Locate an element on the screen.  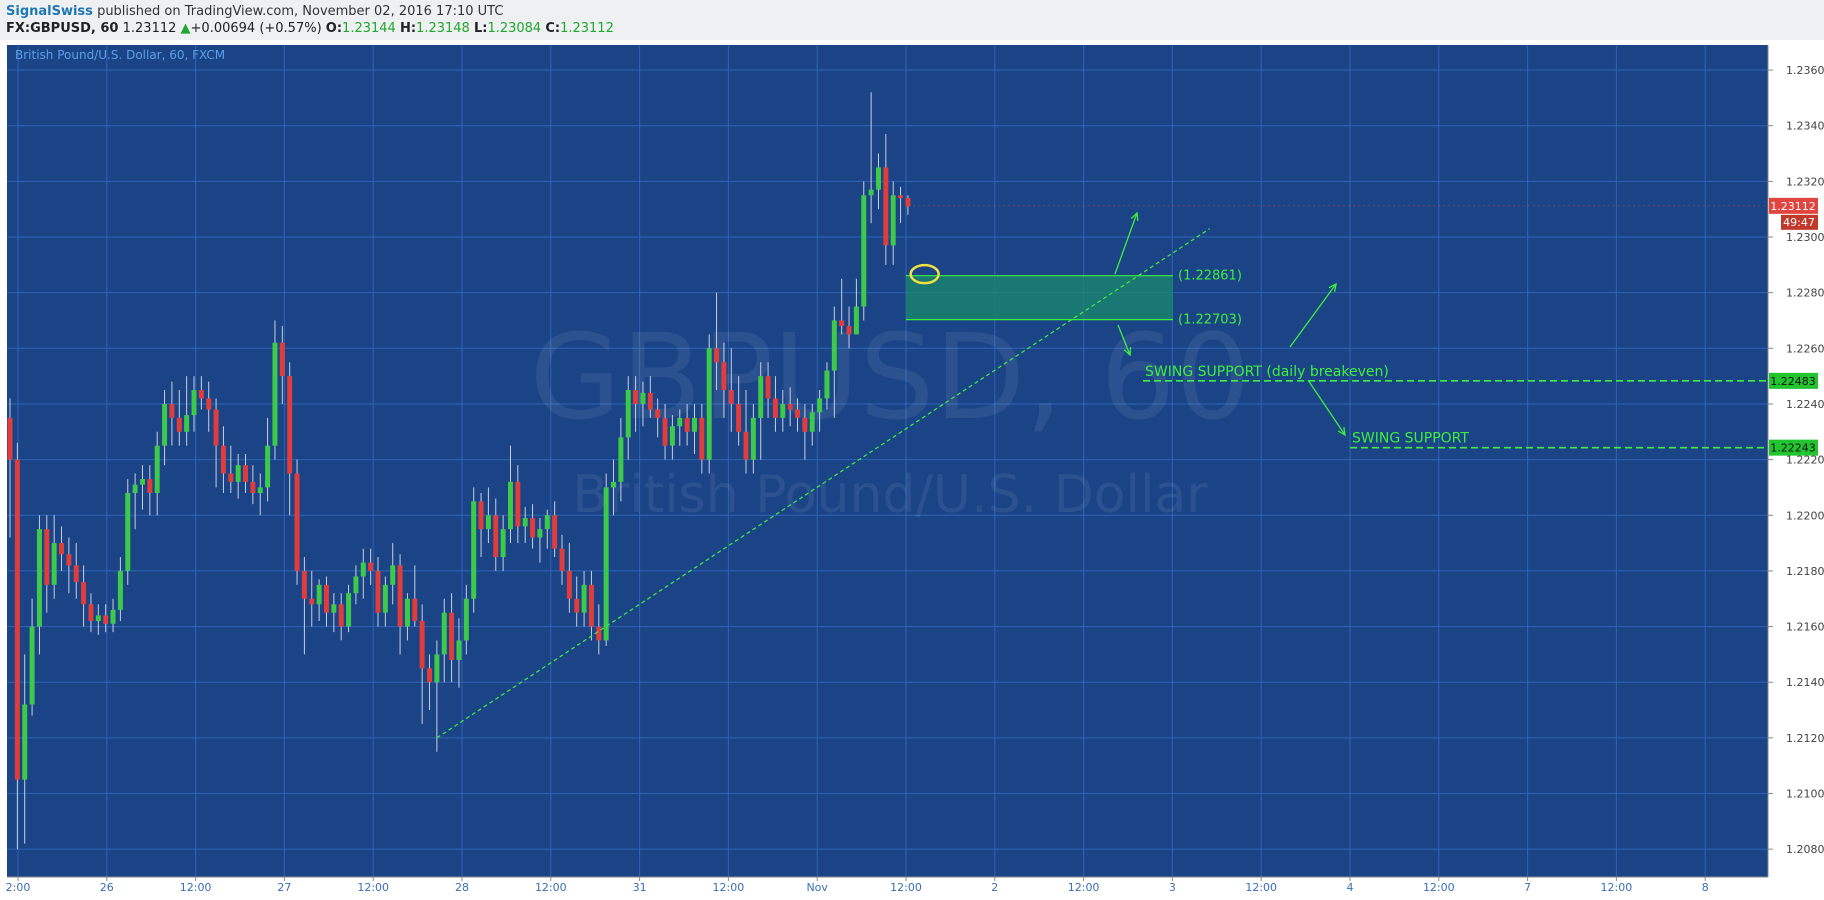
y-tick-label: 1.23200 is located at coordinates (1805, 181).